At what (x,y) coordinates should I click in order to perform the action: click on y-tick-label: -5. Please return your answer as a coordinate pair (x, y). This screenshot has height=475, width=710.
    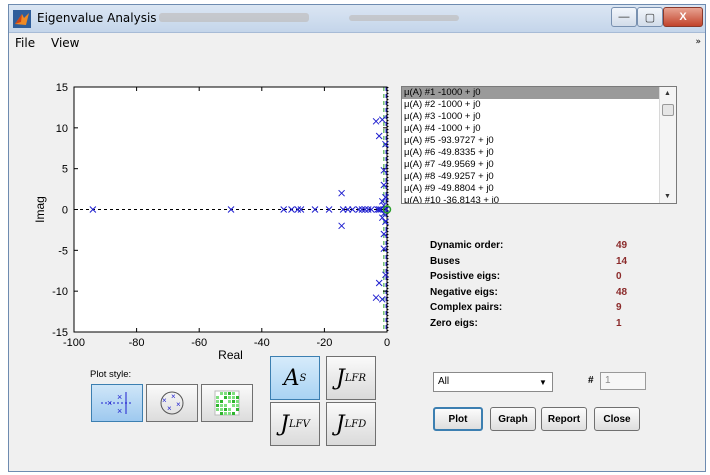
    Looking at the image, I should click on (63, 251).